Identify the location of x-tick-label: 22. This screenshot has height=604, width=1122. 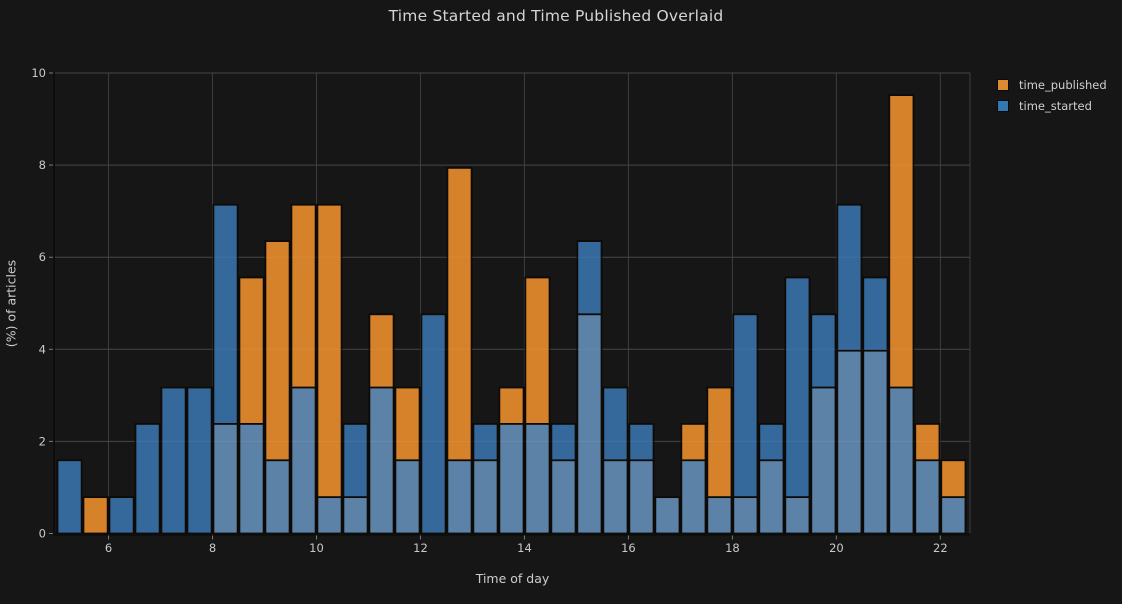
(940, 548).